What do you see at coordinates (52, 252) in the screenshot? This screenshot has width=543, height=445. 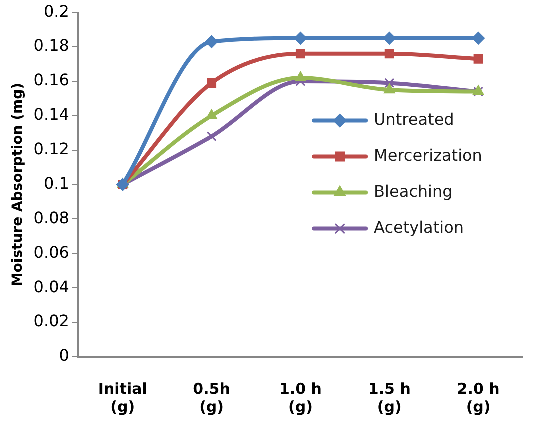 I see `y-tick-label: 0.06` at bounding box center [52, 252].